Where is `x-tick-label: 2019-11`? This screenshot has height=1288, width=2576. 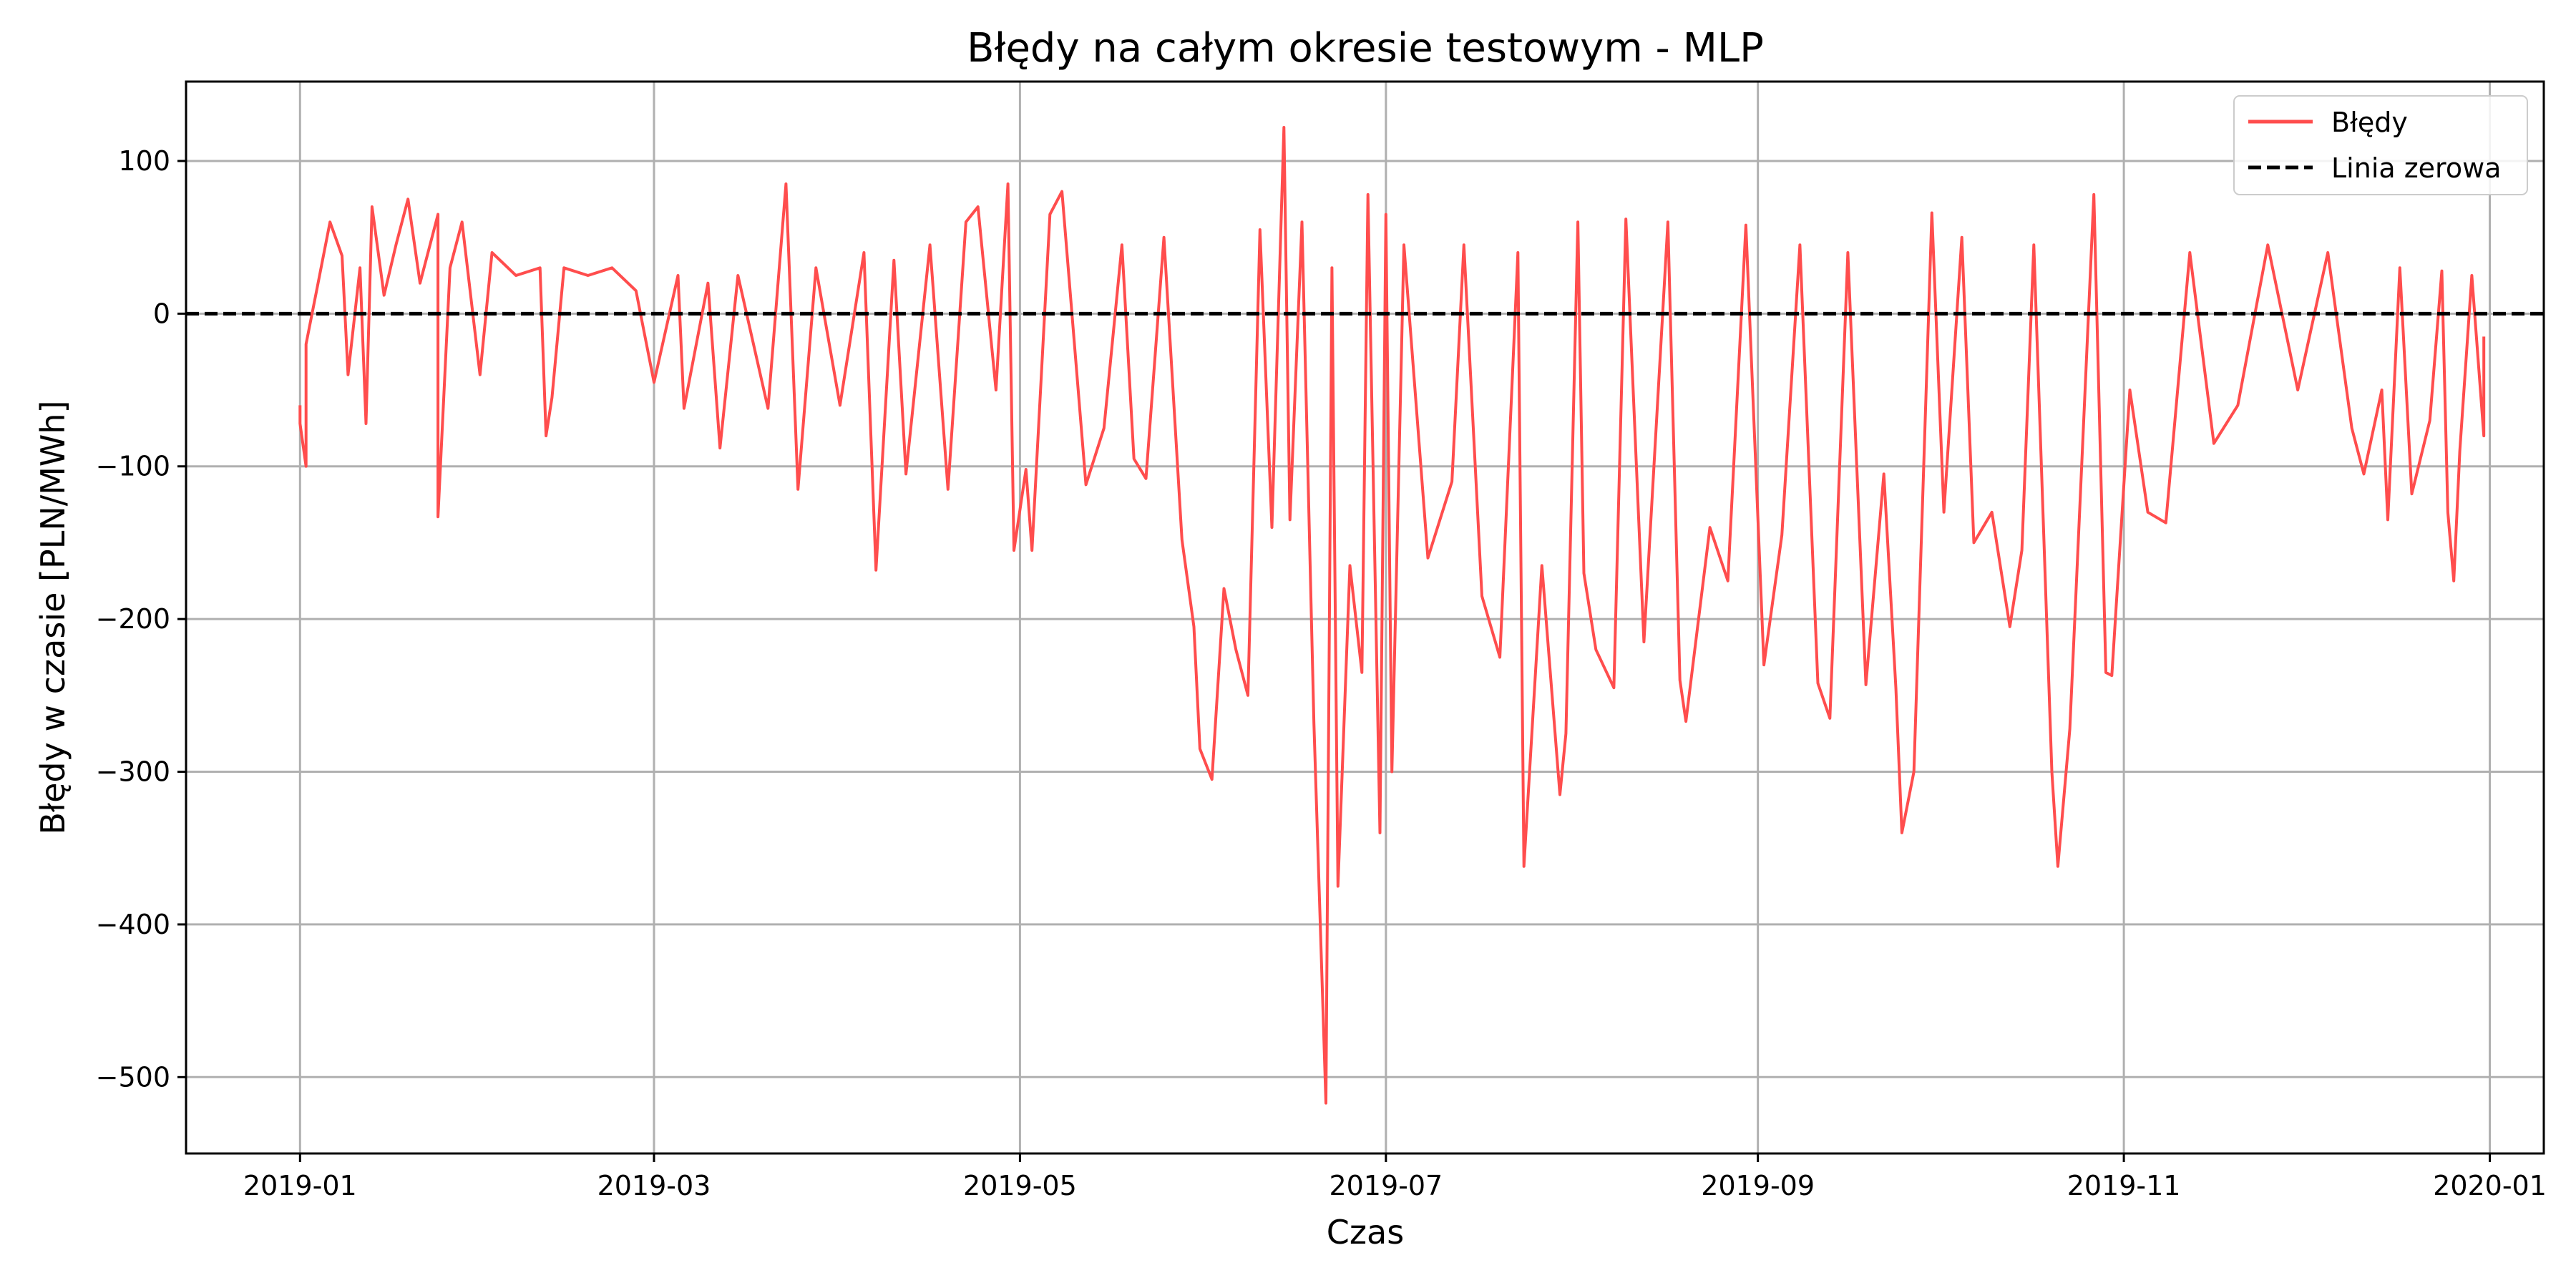 x-tick-label: 2019-11 is located at coordinates (2124, 1185).